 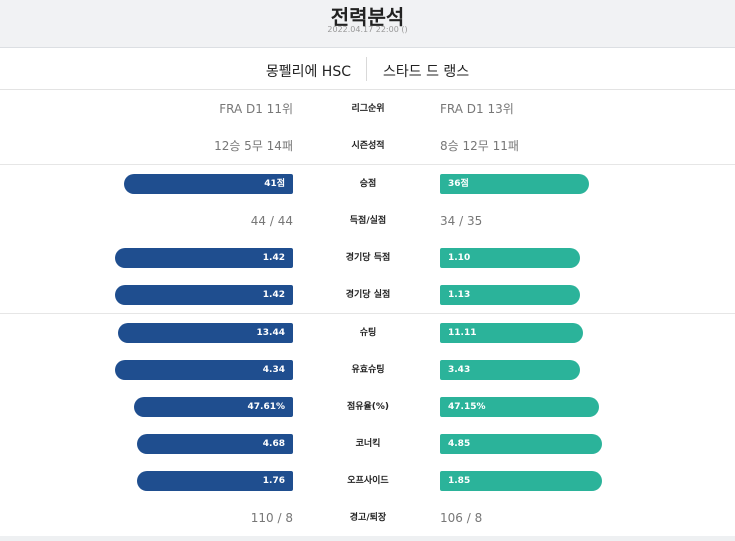 I want to click on stat-label: 승점, so click(x=368, y=184).